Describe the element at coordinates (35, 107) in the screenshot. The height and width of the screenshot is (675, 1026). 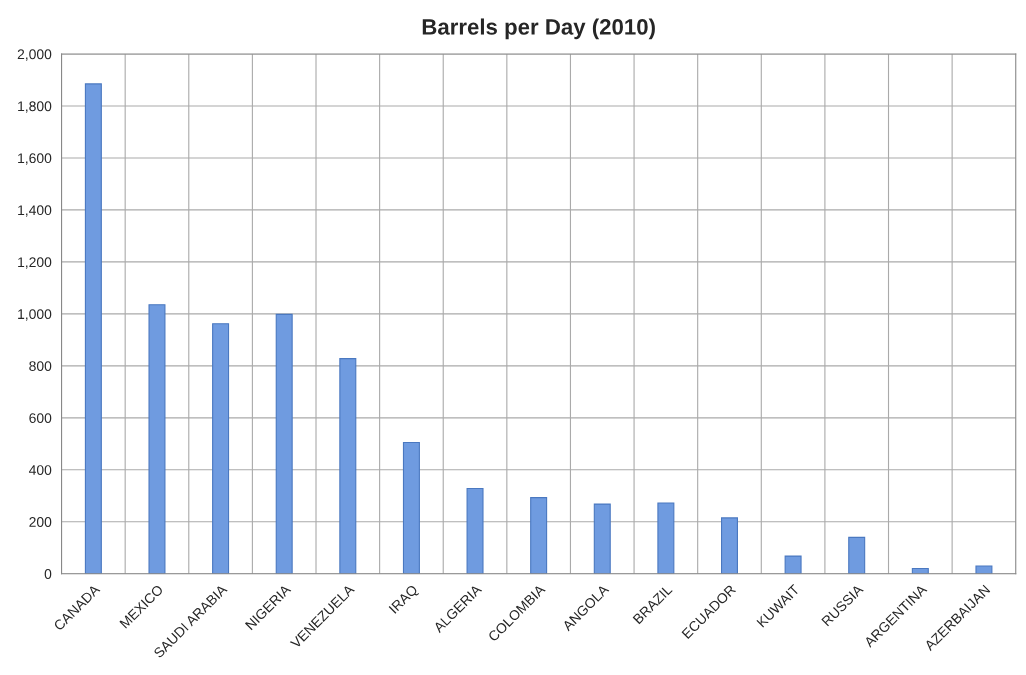
I see `y-tick-label: 1,800` at that location.